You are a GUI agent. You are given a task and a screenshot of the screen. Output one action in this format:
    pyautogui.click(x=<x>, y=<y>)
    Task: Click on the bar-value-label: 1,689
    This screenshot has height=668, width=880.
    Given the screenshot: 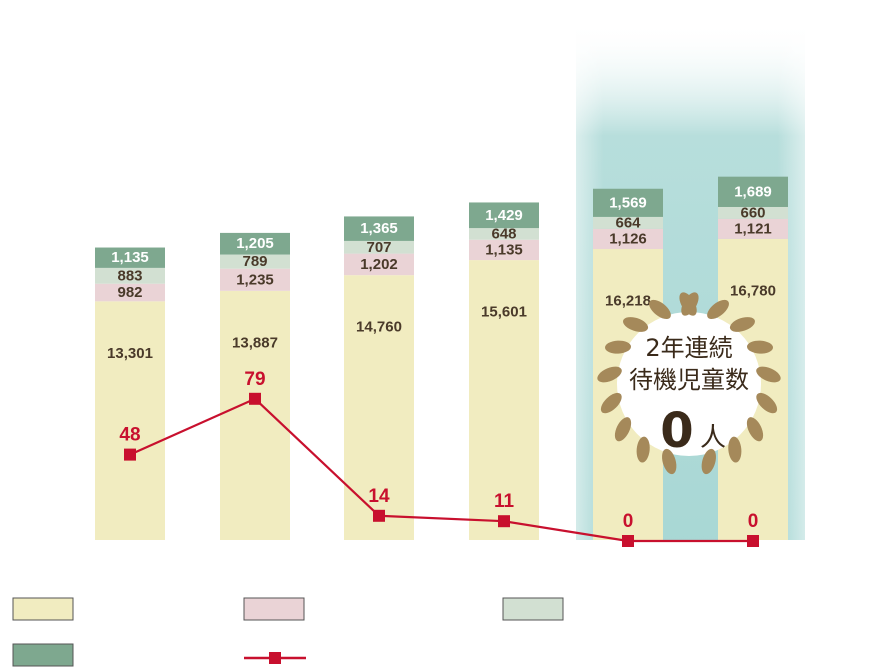 What is the action you would take?
    pyautogui.click(x=753, y=191)
    